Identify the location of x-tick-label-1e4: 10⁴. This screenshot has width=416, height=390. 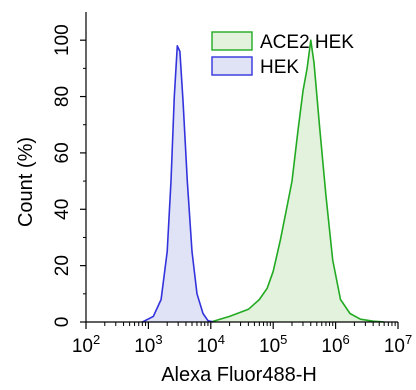
(211, 344).